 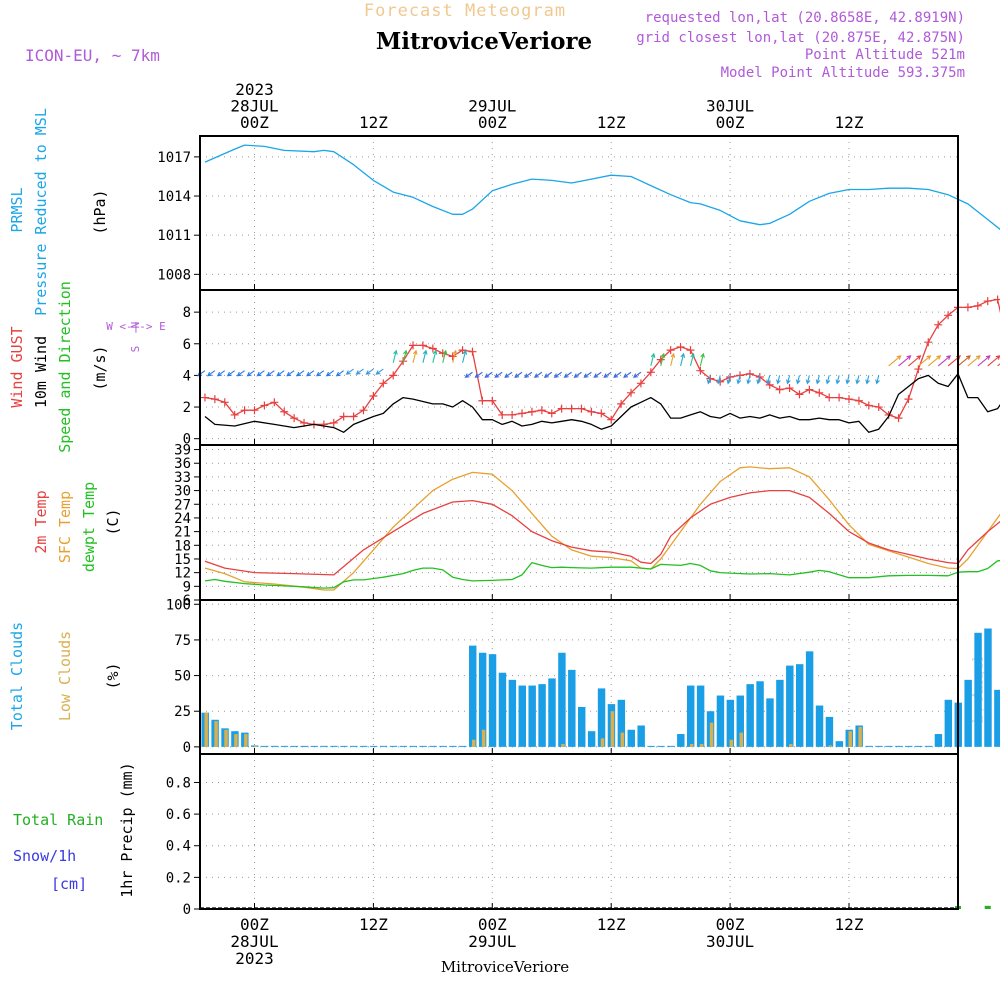 I want to click on clouds-ytick-label: 100, so click(x=178, y=605).